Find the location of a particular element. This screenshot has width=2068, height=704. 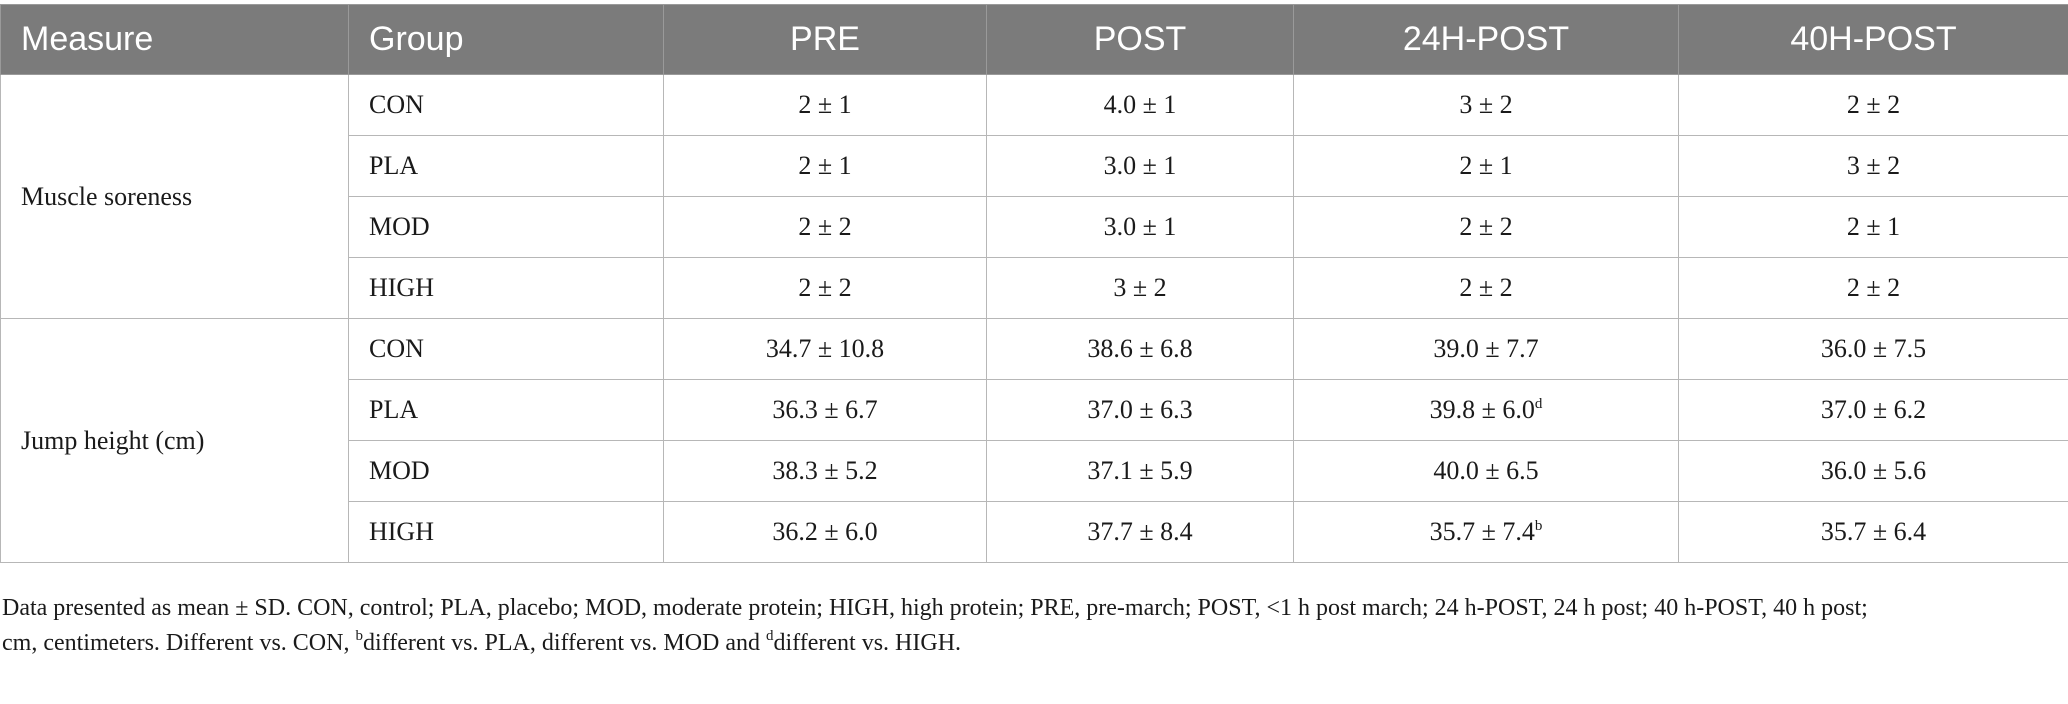

footnote-text: different vs. PLA, different vs. MOD and is located at coordinates (564, 643).